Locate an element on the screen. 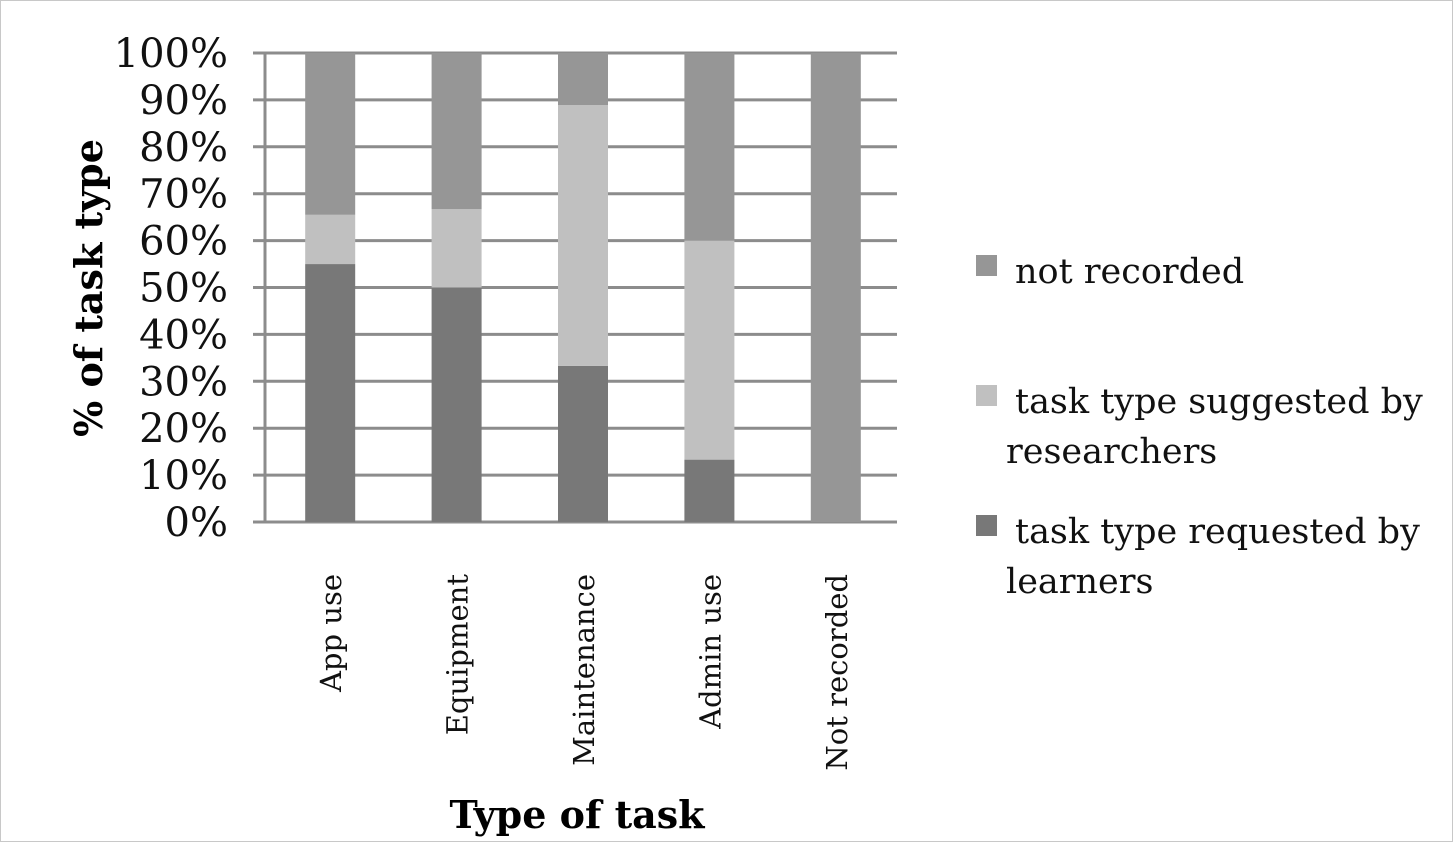 Image resolution: width=1453 pixels, height=842 pixels. x-category-label: App use is located at coordinates (331, 633).